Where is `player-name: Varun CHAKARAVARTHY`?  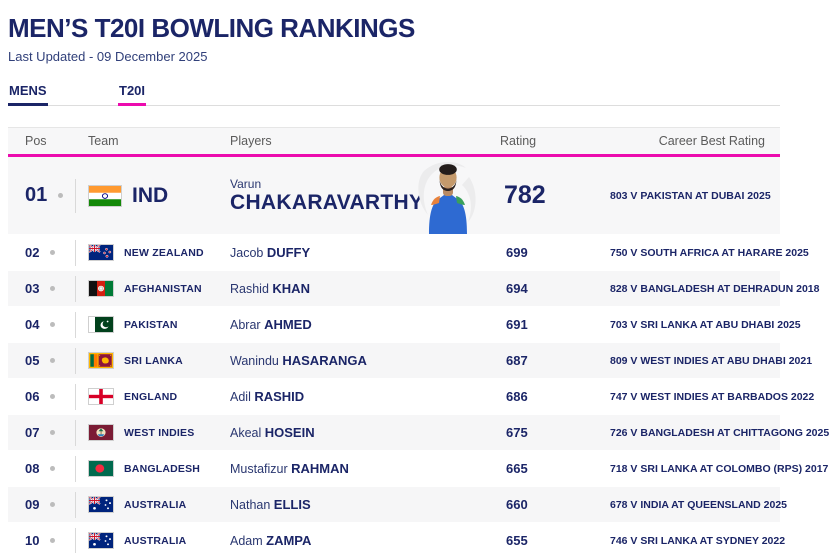
player-name: Varun CHAKARAVARTHY is located at coordinates (327, 195).